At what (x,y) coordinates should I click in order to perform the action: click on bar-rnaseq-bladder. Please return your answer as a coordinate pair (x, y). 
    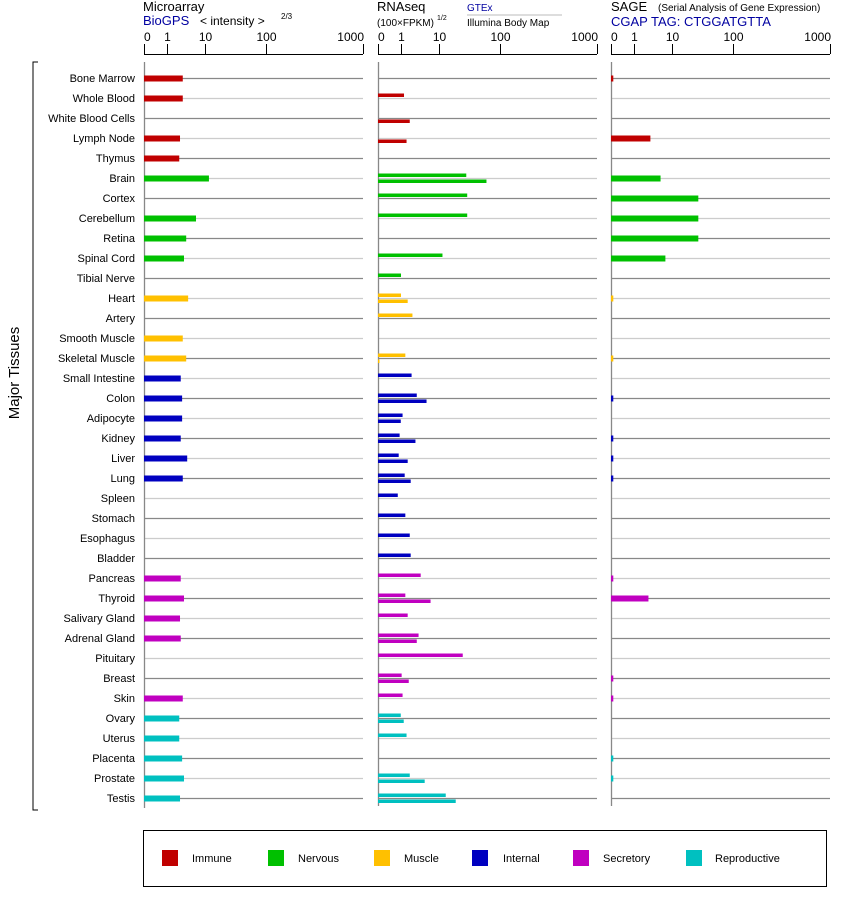
    Looking at the image, I should click on (394, 555).